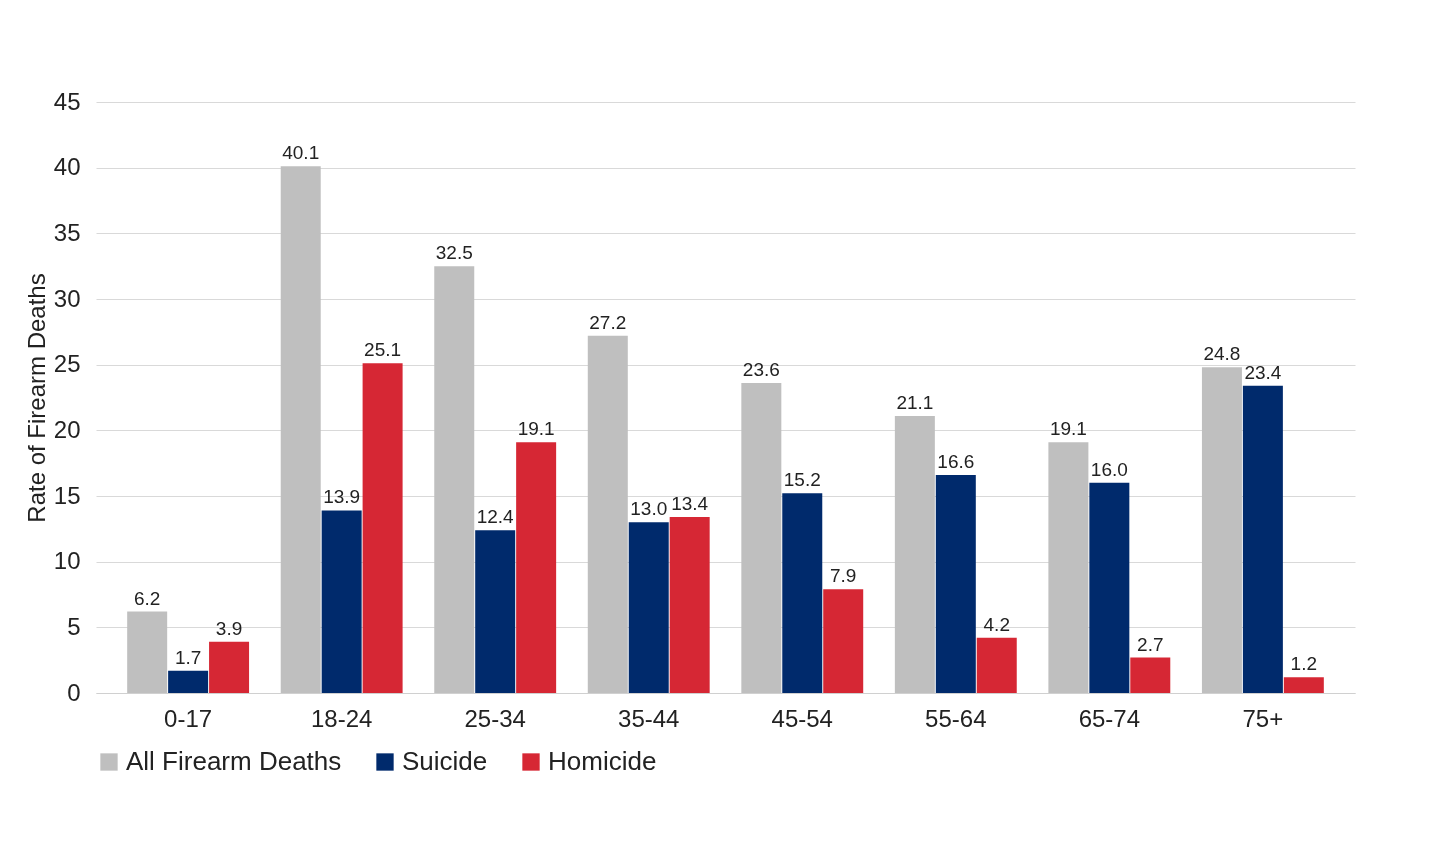 The image size is (1448, 856). What do you see at coordinates (1109, 718) in the screenshot?
I see `x-tick-label: 65-74` at bounding box center [1109, 718].